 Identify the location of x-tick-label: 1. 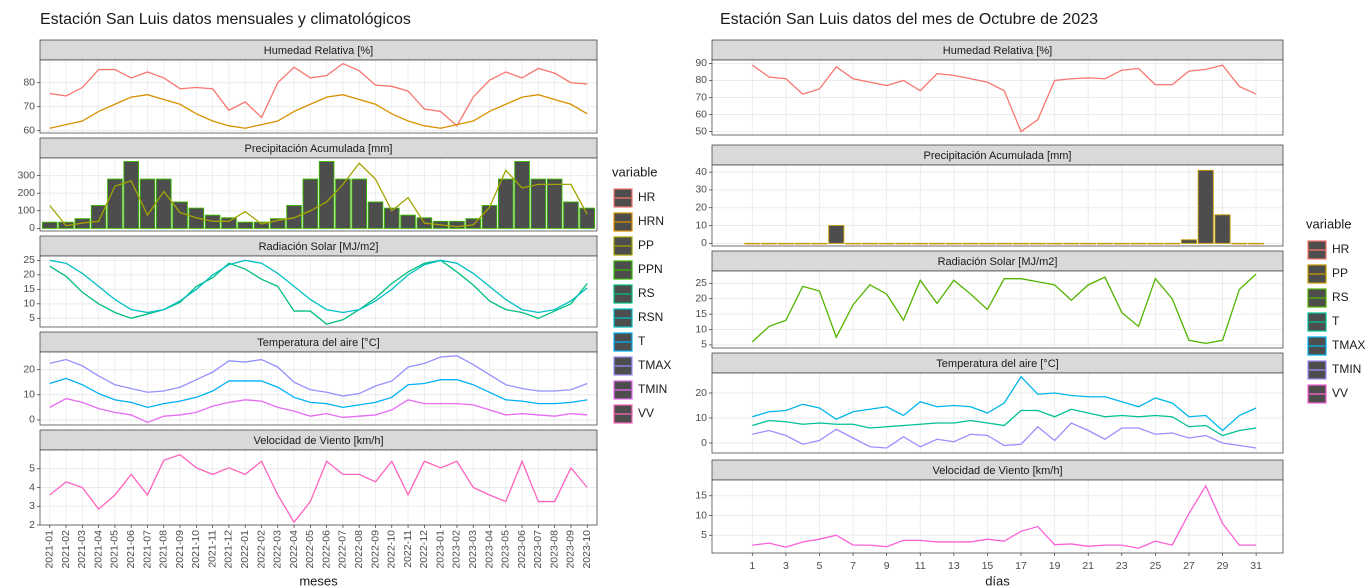
(752, 566).